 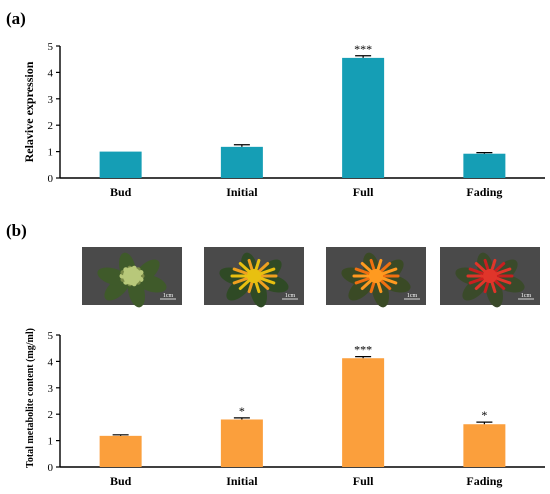 What do you see at coordinates (51, 100) in the screenshot?
I see `chart-a-ytick-label: 3` at bounding box center [51, 100].